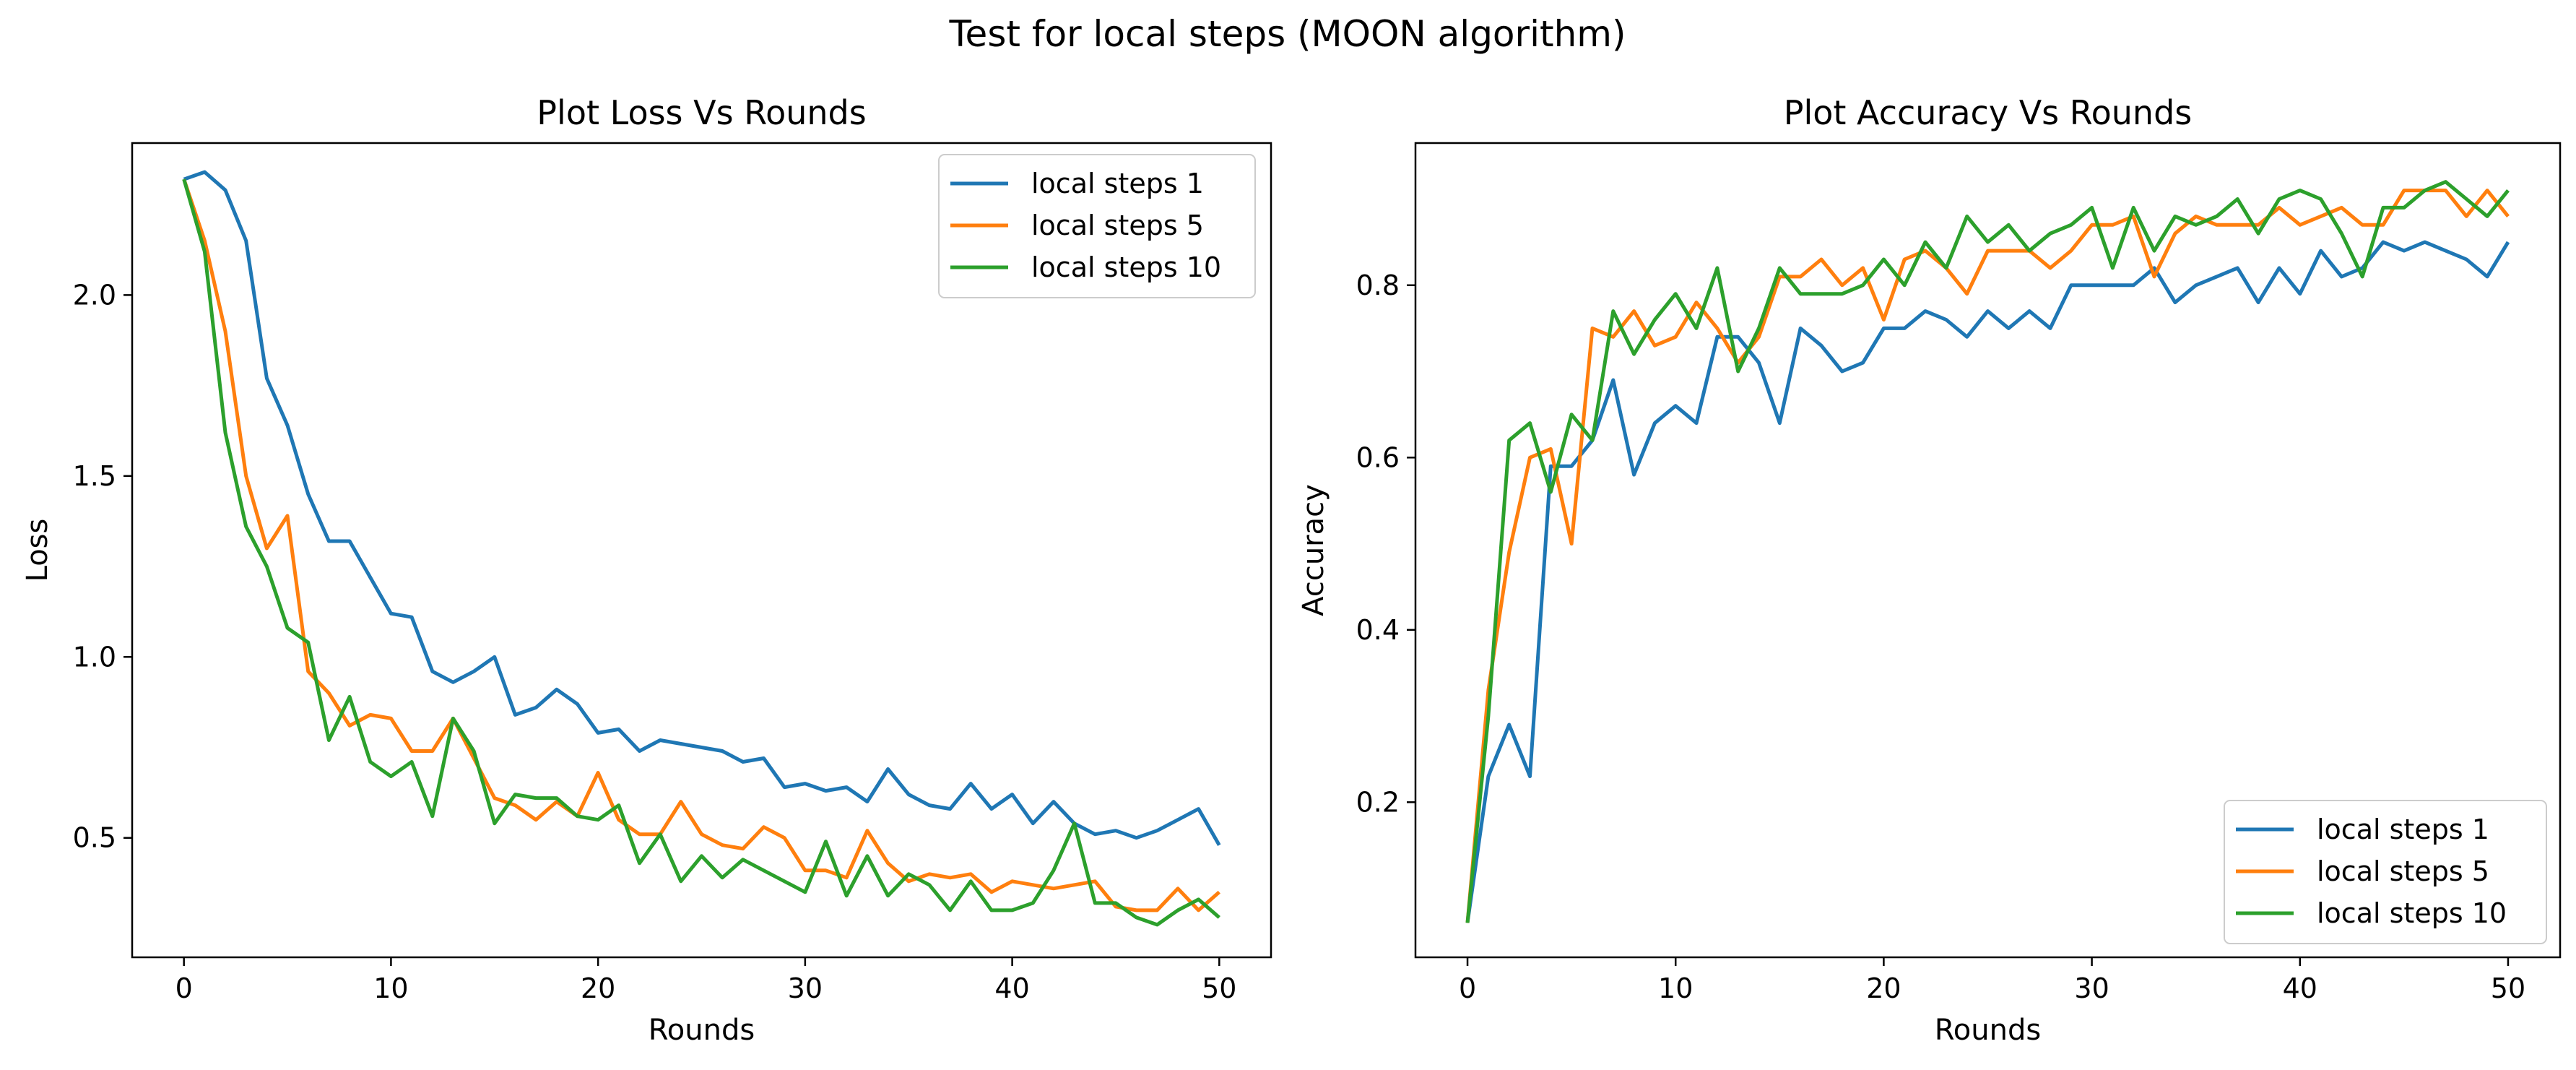  Describe the element at coordinates (598, 988) in the screenshot. I see `loss-x-tick-label: 20` at that location.